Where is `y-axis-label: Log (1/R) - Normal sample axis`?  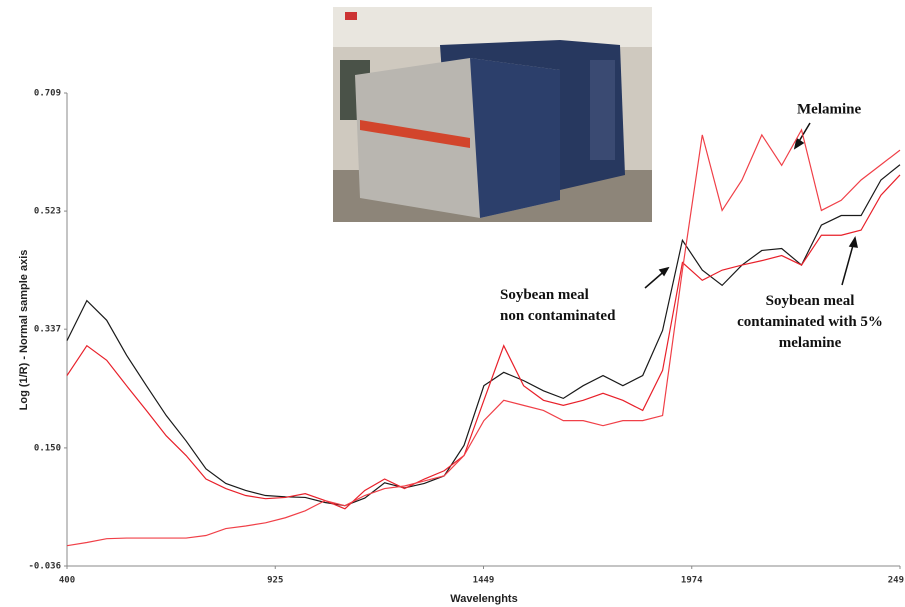
y-axis-label: Log (1/R) - Normal sample axis is located at coordinates (24, 330).